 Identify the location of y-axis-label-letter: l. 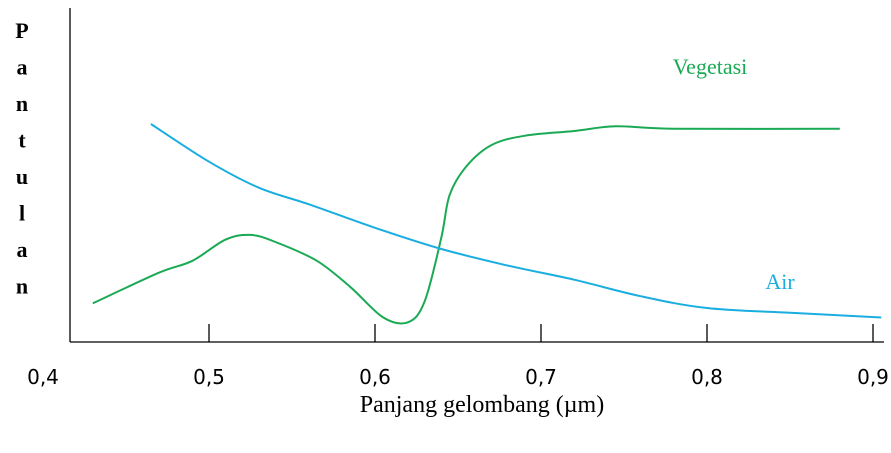
(22, 213).